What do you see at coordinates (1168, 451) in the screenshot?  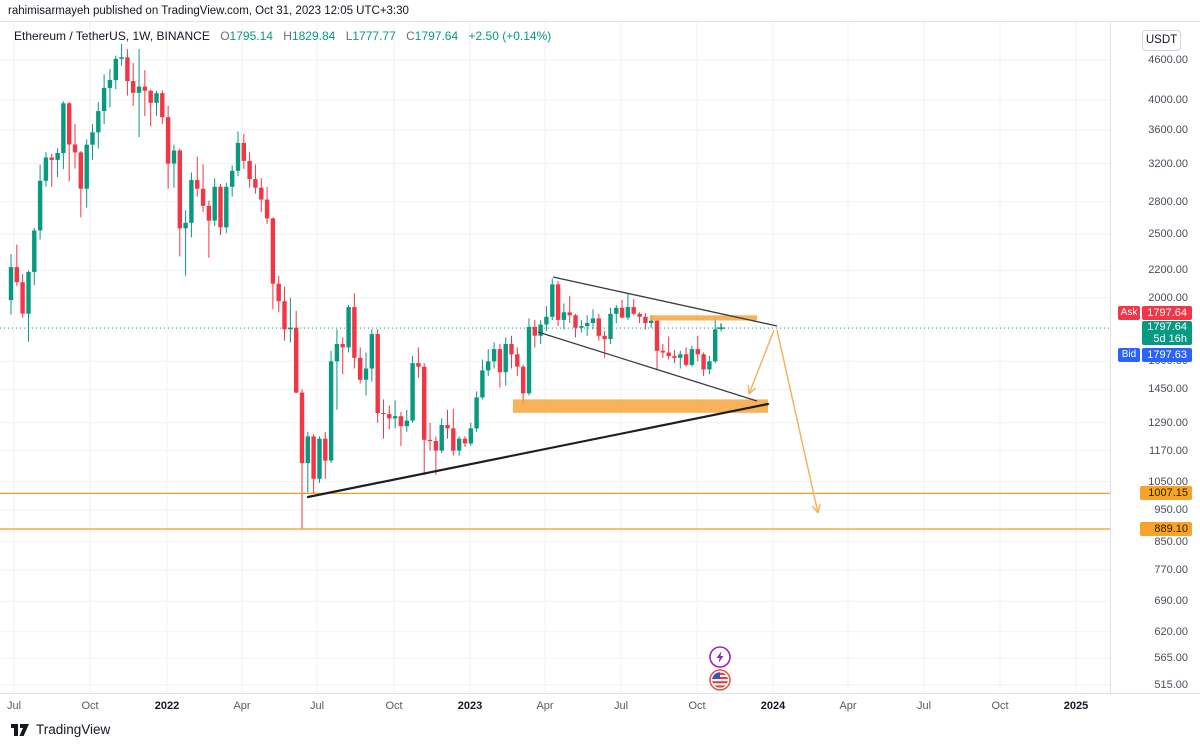 I see `price-tick-label: 1170.00` at bounding box center [1168, 451].